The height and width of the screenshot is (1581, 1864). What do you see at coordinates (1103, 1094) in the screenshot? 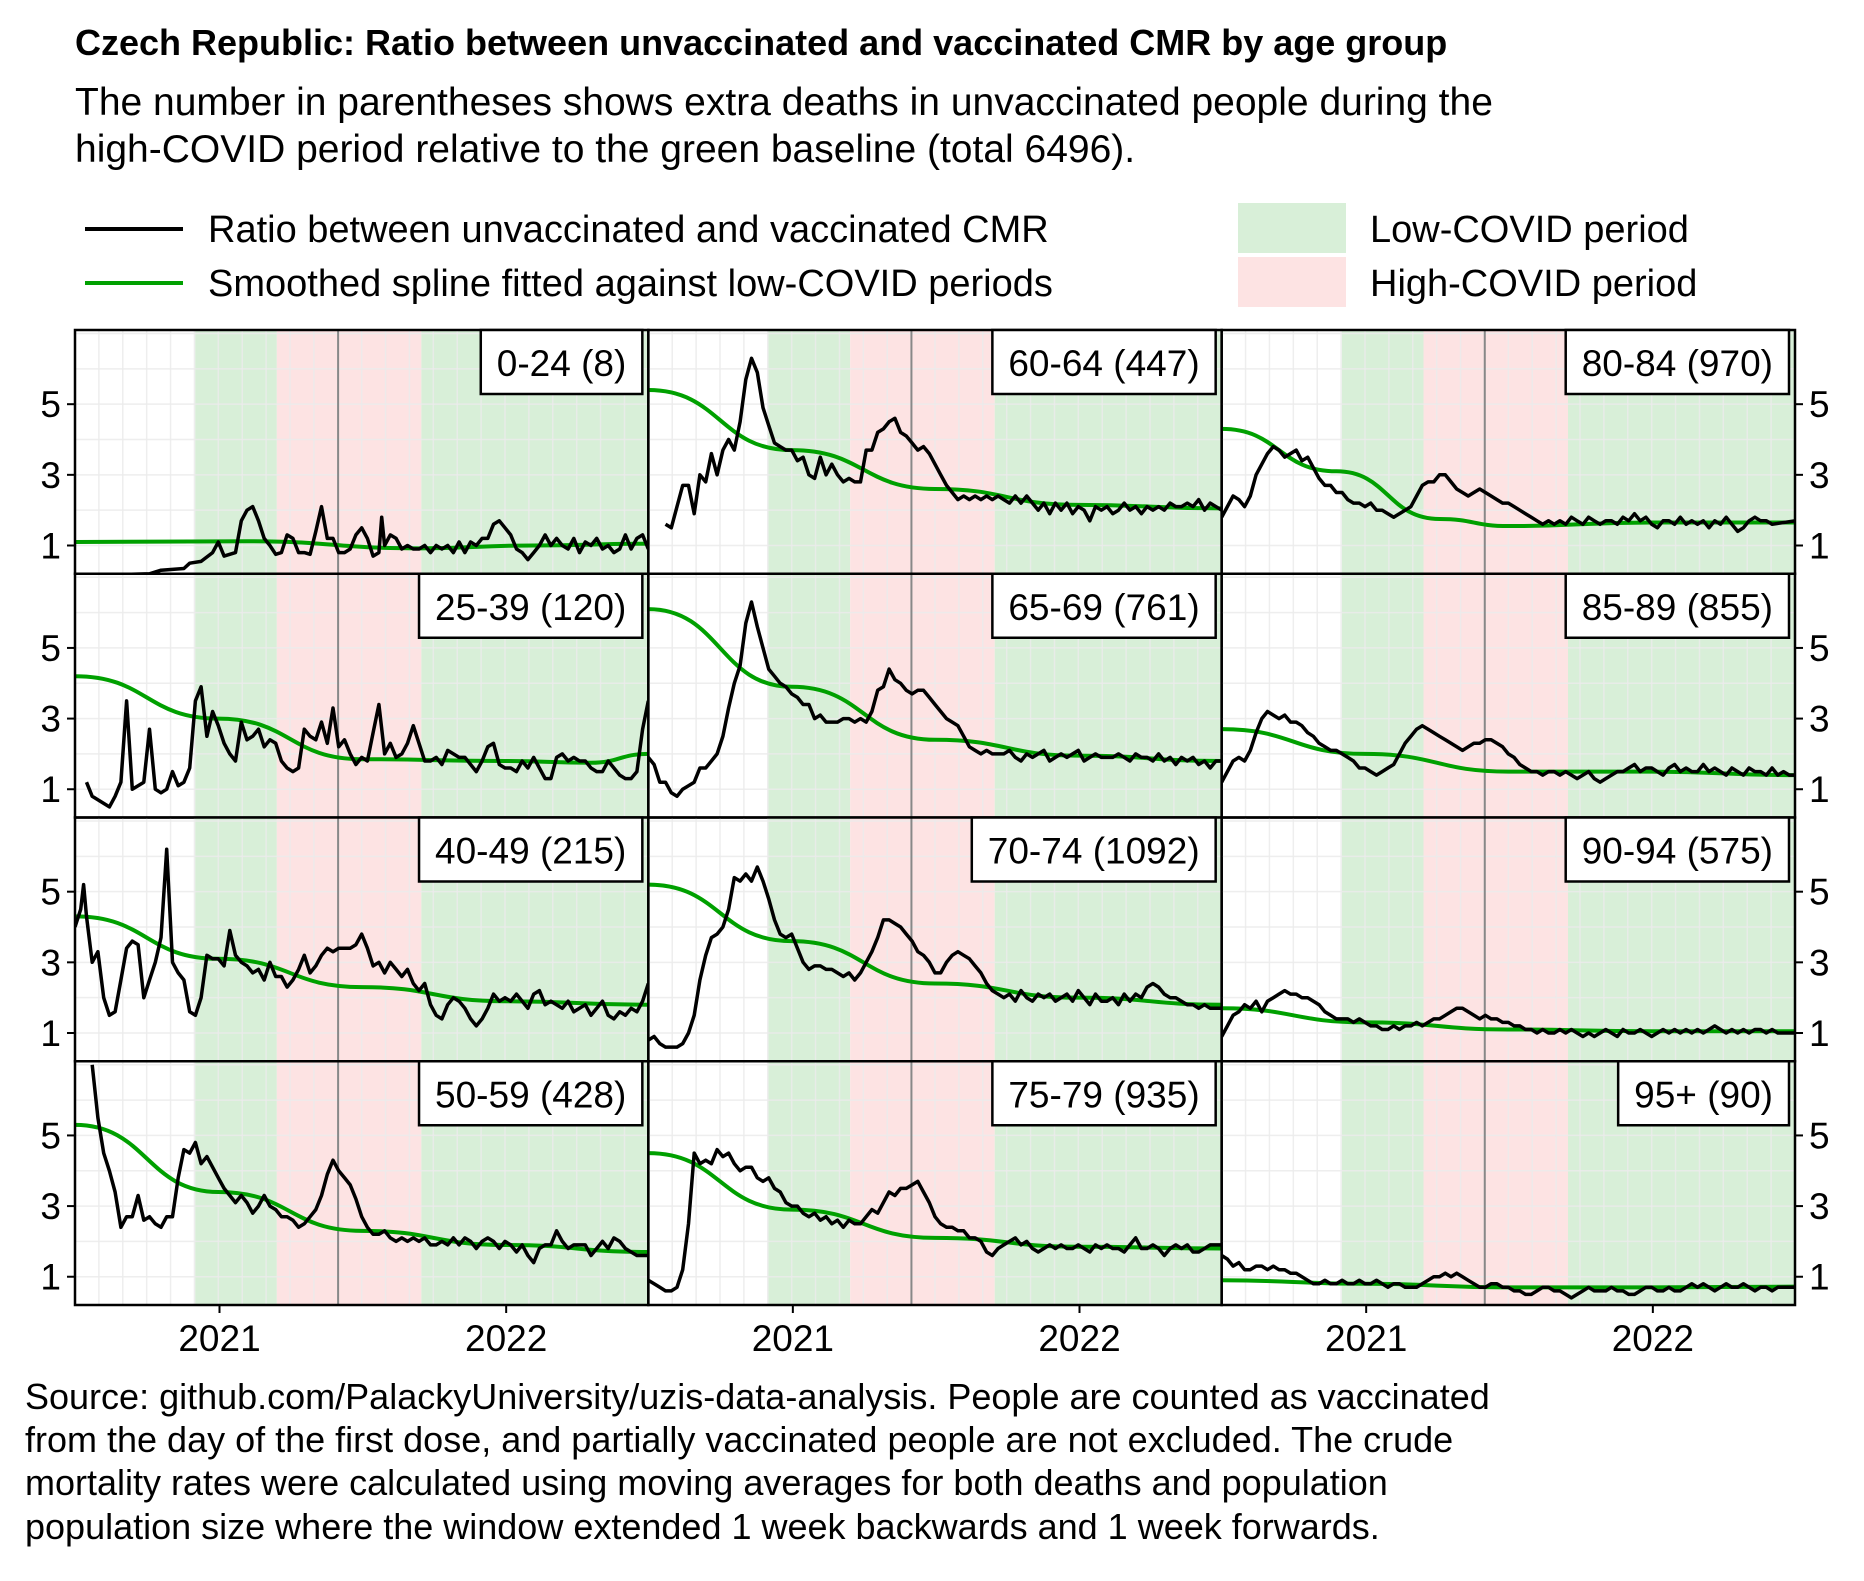
I see `panel-label: 75-79 (935)` at bounding box center [1103, 1094].